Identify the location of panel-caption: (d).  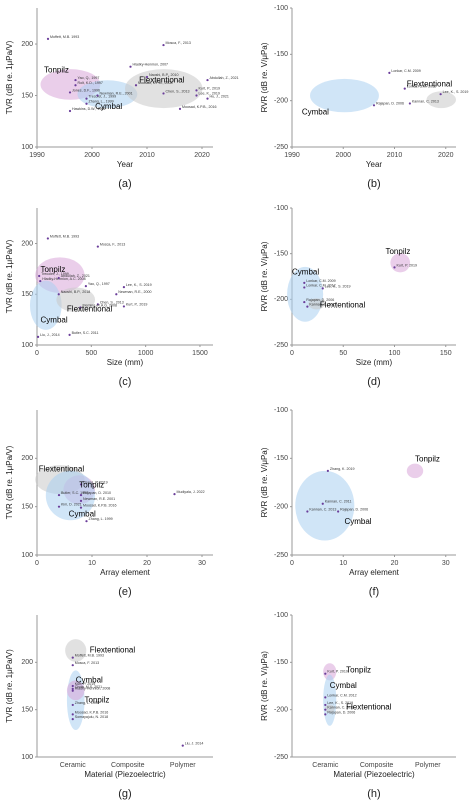
(373, 382).